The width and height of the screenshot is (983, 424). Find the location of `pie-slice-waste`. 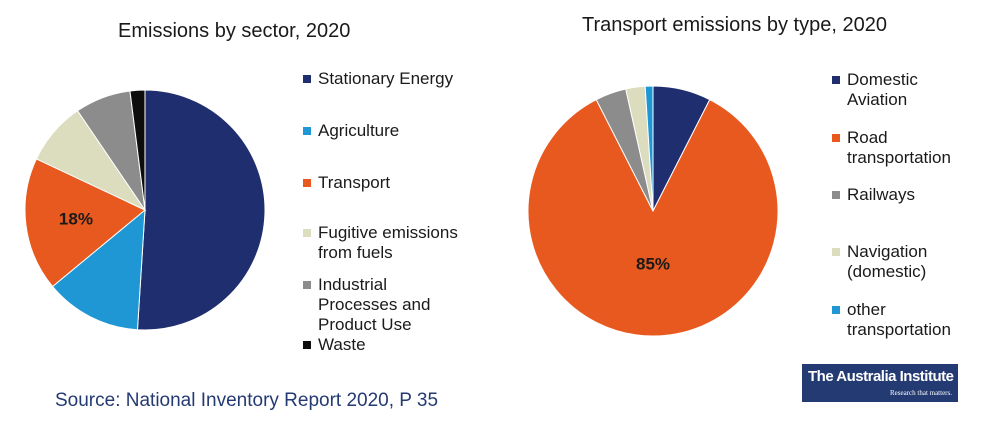

pie-slice-waste is located at coordinates (137, 150).